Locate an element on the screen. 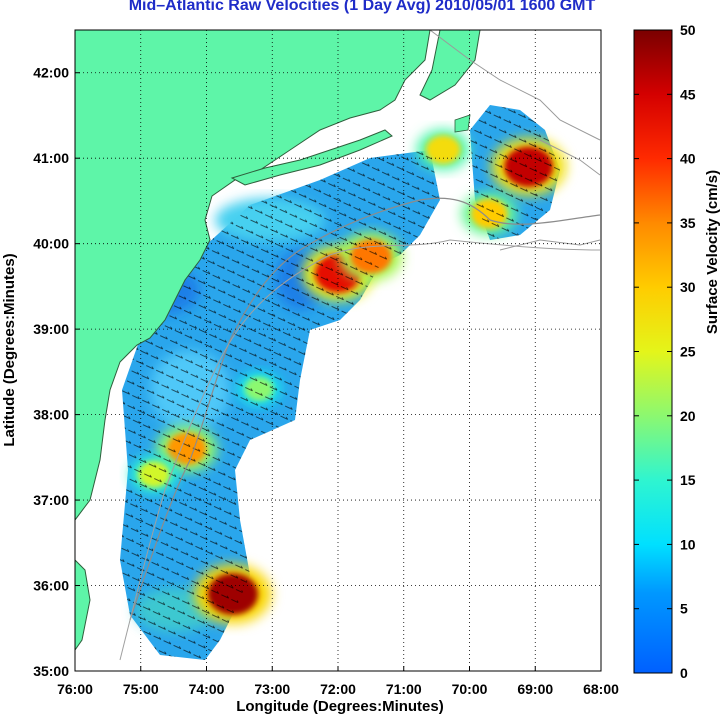  y-tick-label: 39:00 is located at coordinates (51, 329).